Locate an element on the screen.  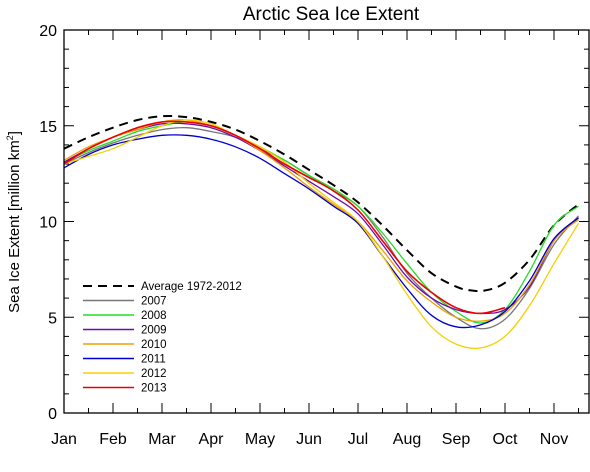
legend-label-2010: 2010 is located at coordinates (154, 345).